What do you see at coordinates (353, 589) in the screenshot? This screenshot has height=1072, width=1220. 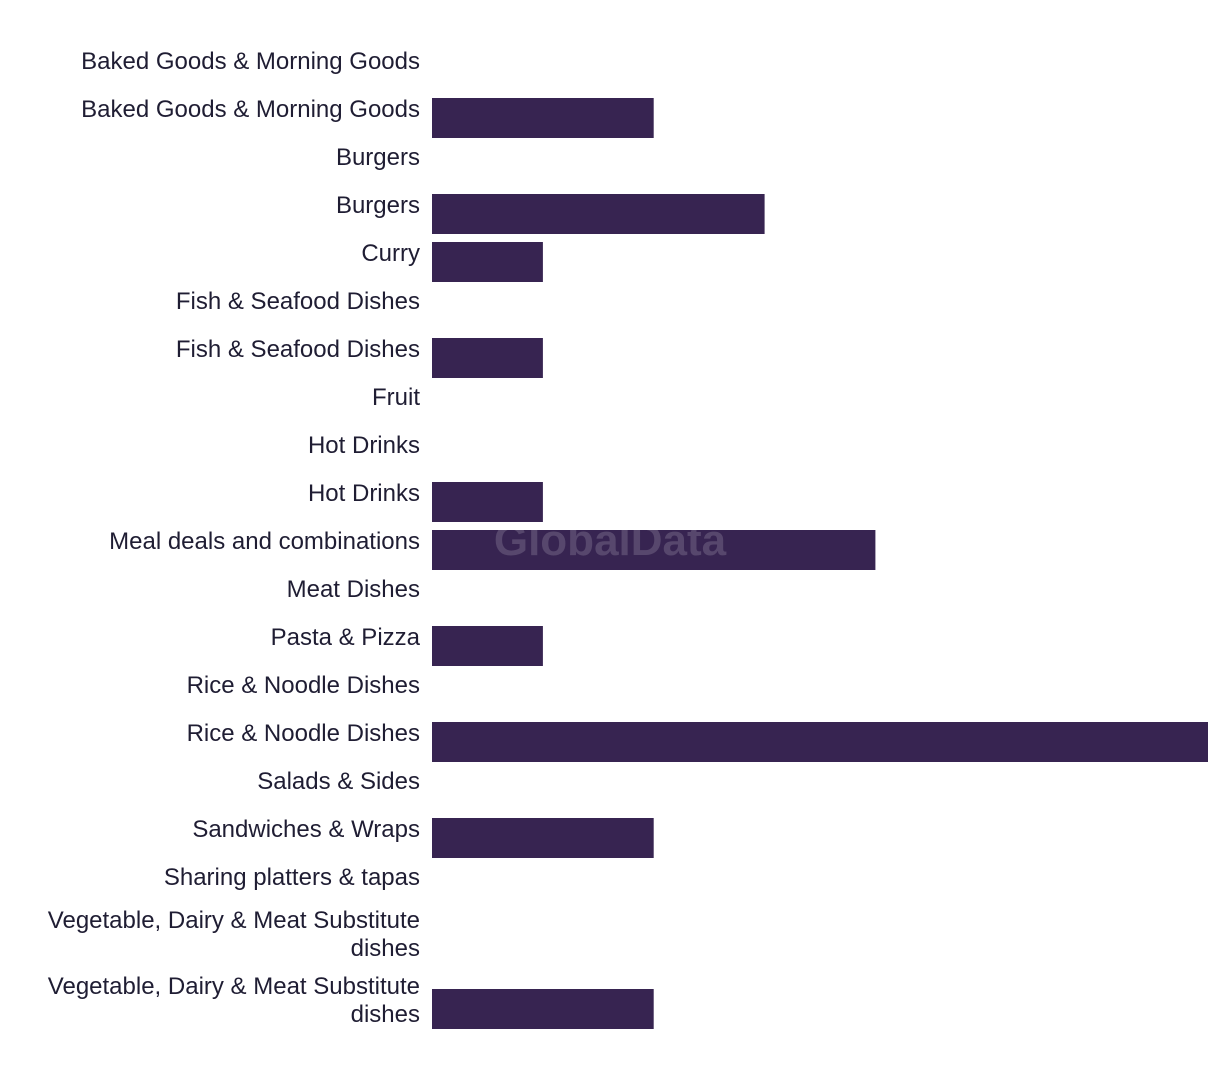 I see `category-label: Meat Dishes` at bounding box center [353, 589].